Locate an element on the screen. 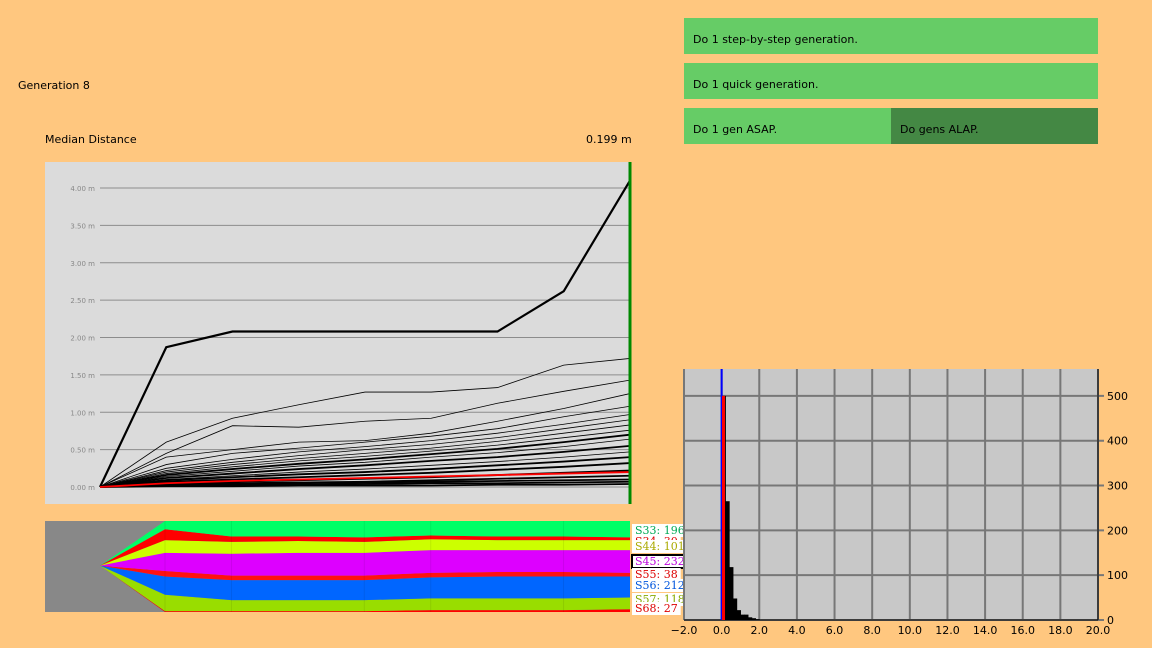 The width and height of the screenshot is (1152, 648). x-tick-label: 4.0 is located at coordinates (797, 630).